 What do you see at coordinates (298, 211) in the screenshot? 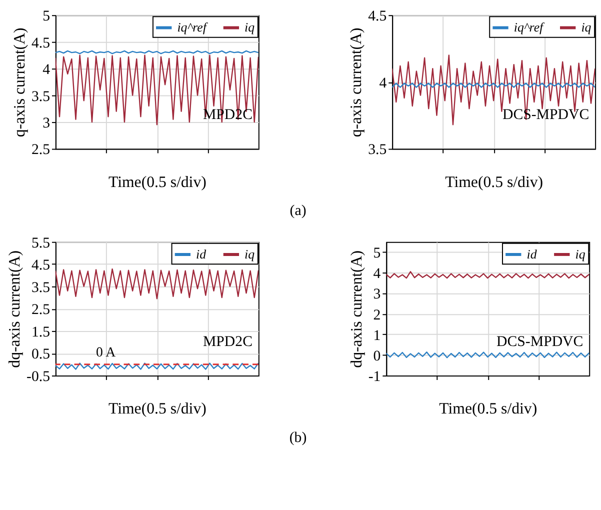
I see `text: (a)` at bounding box center [298, 211].